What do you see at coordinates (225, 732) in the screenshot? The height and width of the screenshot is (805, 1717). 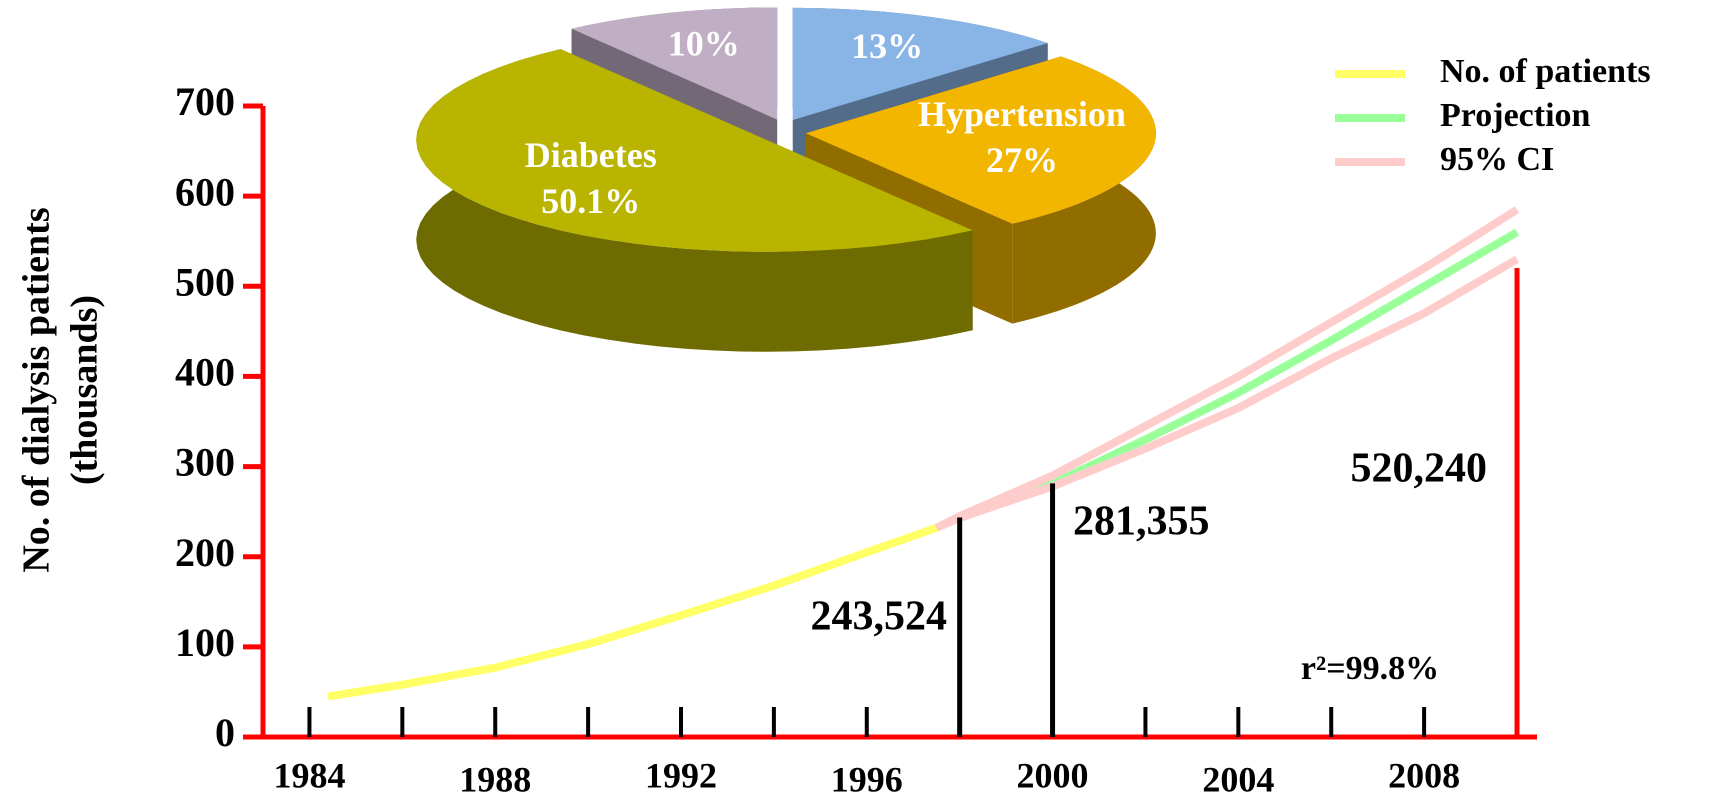 I see `y-tick-label: 0` at bounding box center [225, 732].